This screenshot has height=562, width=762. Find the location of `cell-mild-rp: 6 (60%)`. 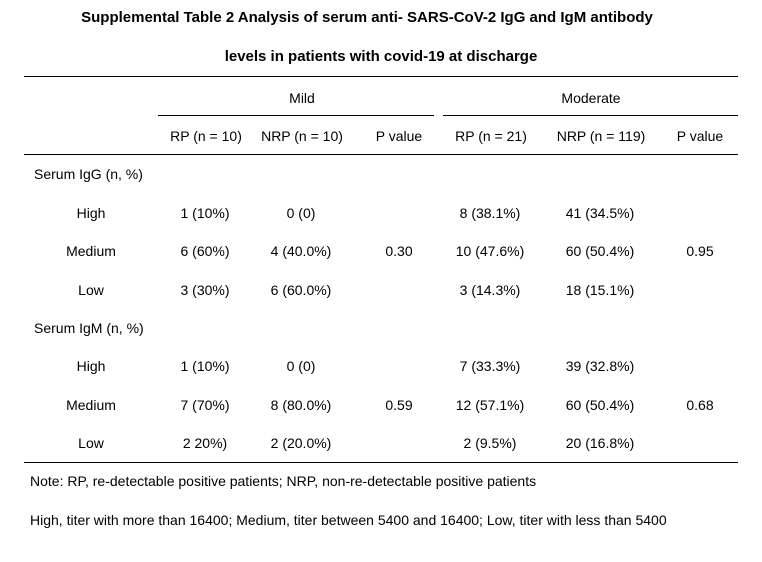

cell-mild-rp: 6 (60%) is located at coordinates (205, 251).